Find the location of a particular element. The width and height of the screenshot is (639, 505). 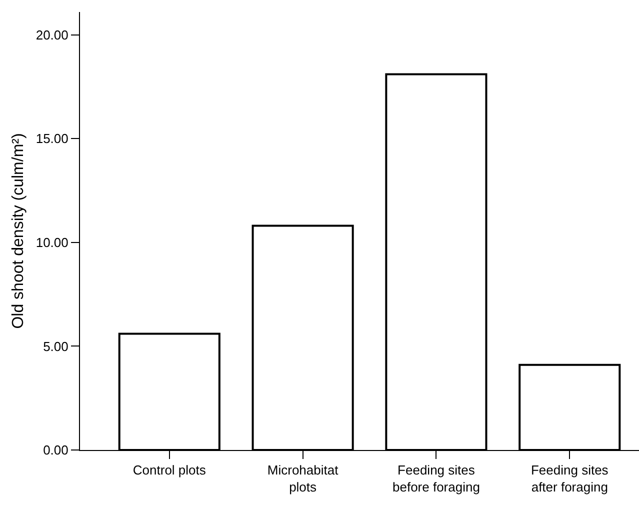

y-tick-label: 0.00 is located at coordinates (55, 450).